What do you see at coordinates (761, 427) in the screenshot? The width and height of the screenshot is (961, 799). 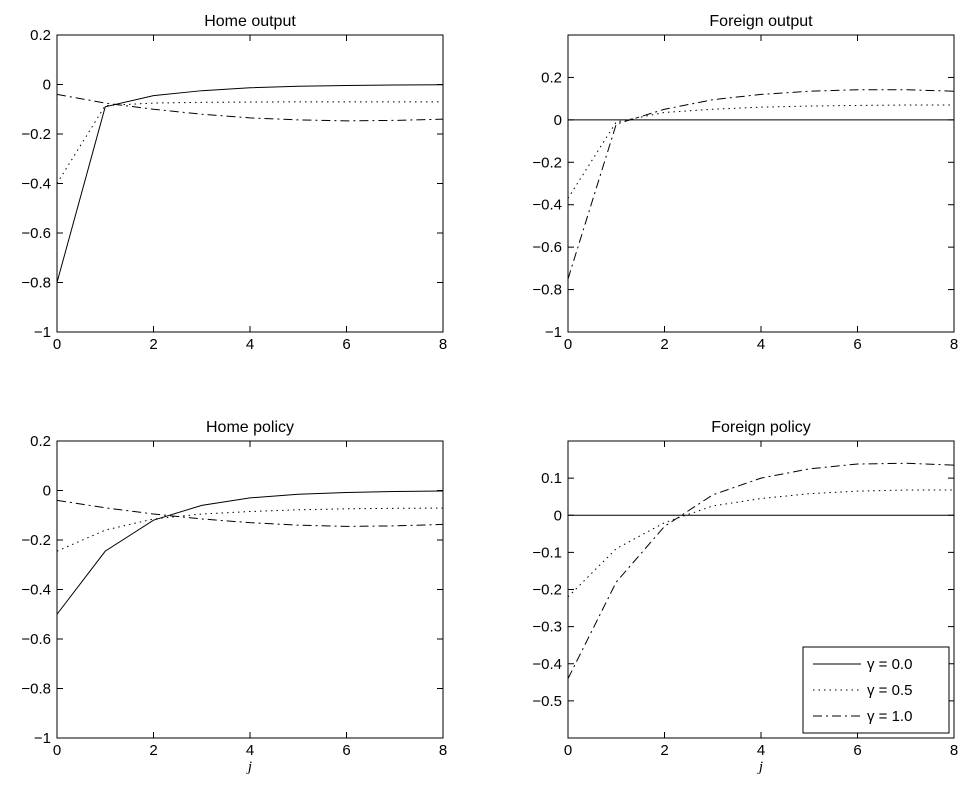 I see `panel-title: Foreign policy` at bounding box center [761, 427].